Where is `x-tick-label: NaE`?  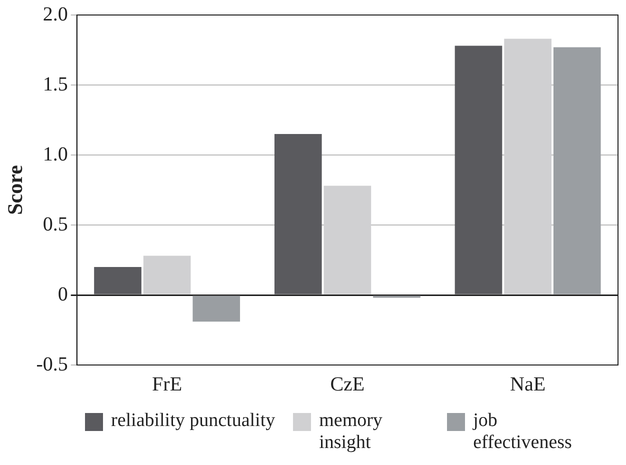
x-tick-label: NaE is located at coordinates (528, 384).